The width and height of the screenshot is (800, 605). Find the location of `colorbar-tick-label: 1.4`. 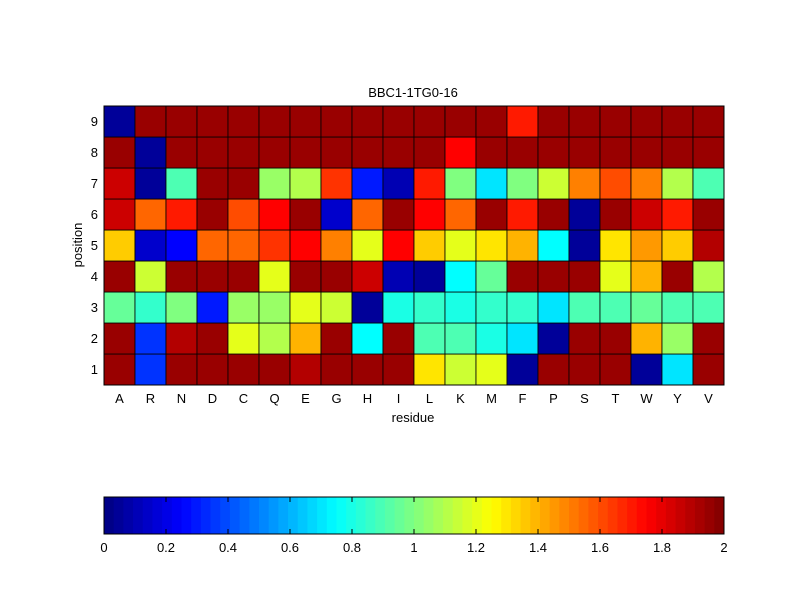

colorbar-tick-label: 1.4 is located at coordinates (538, 547).